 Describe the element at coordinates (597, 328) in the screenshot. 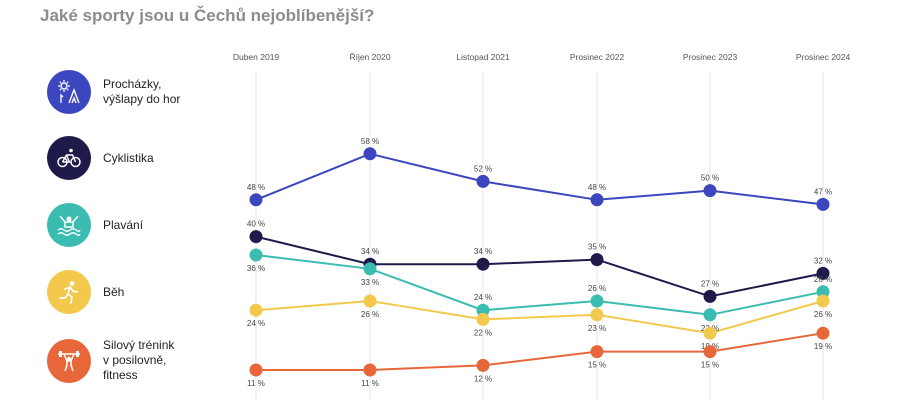

I see `data-label: 23 %` at that location.